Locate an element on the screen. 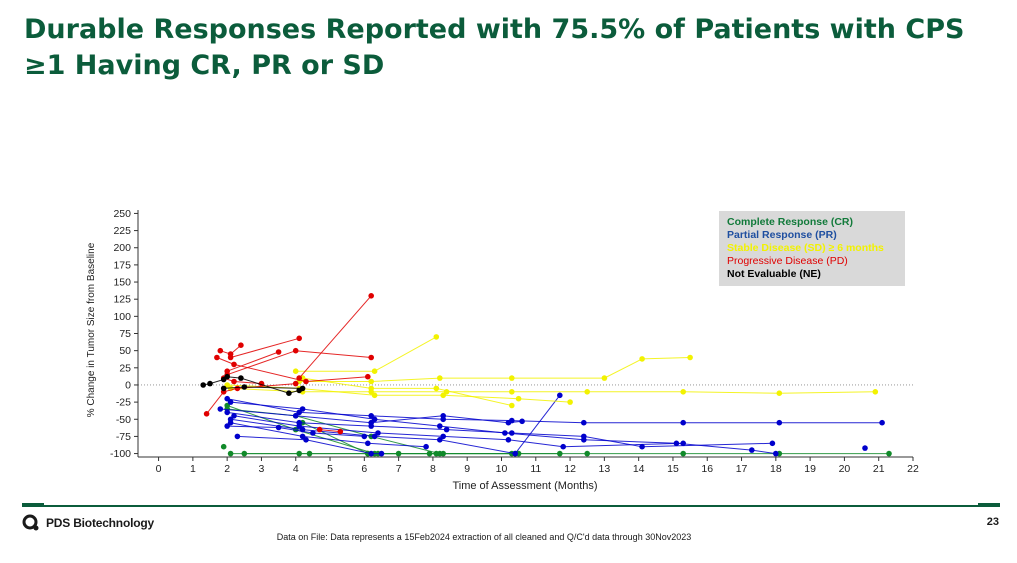 Image resolution: width=1017 pixels, height=563 pixels. y-tick-label: 25 is located at coordinates (125, 368).